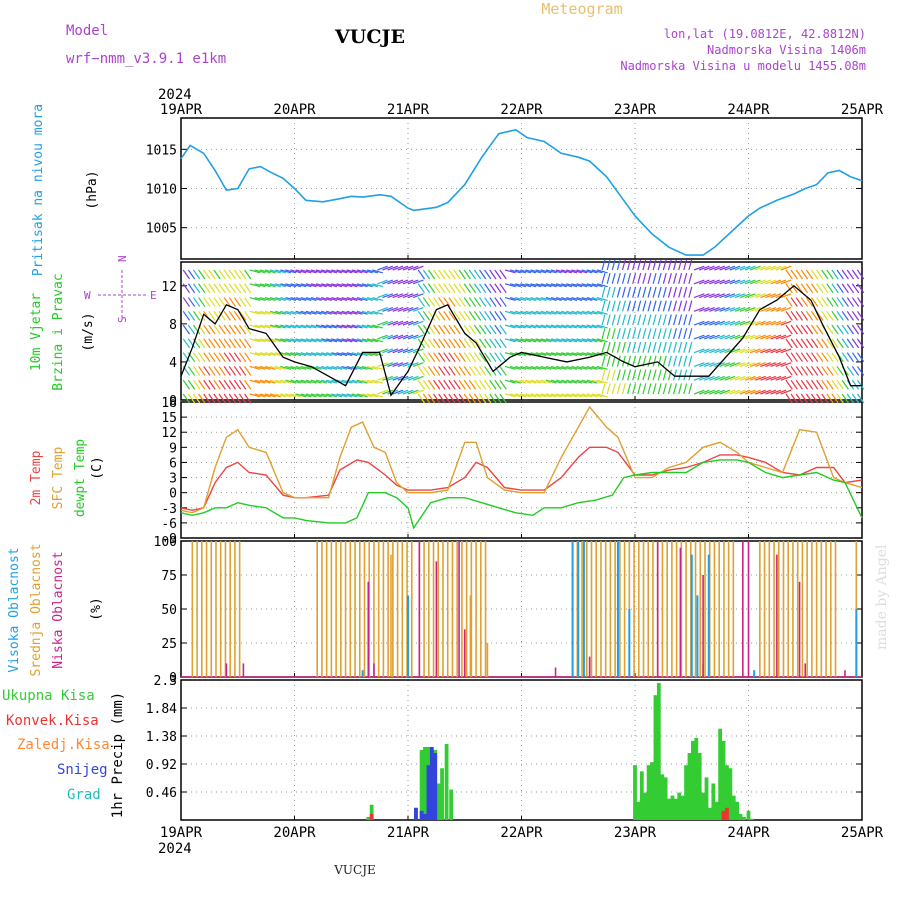 The image size is (900, 900). I want to click on precip-legend-snow: Snijeg, so click(82, 770).